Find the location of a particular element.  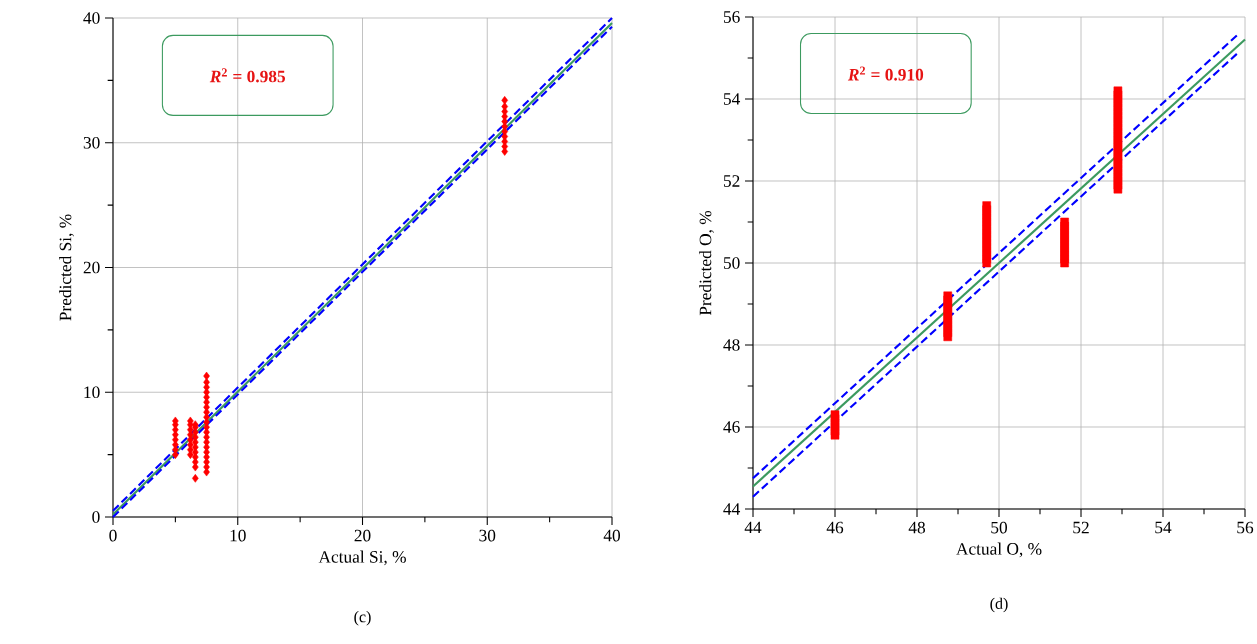

annotation: R$^{2}$ = 0.910 is located at coordinates (885, 73).